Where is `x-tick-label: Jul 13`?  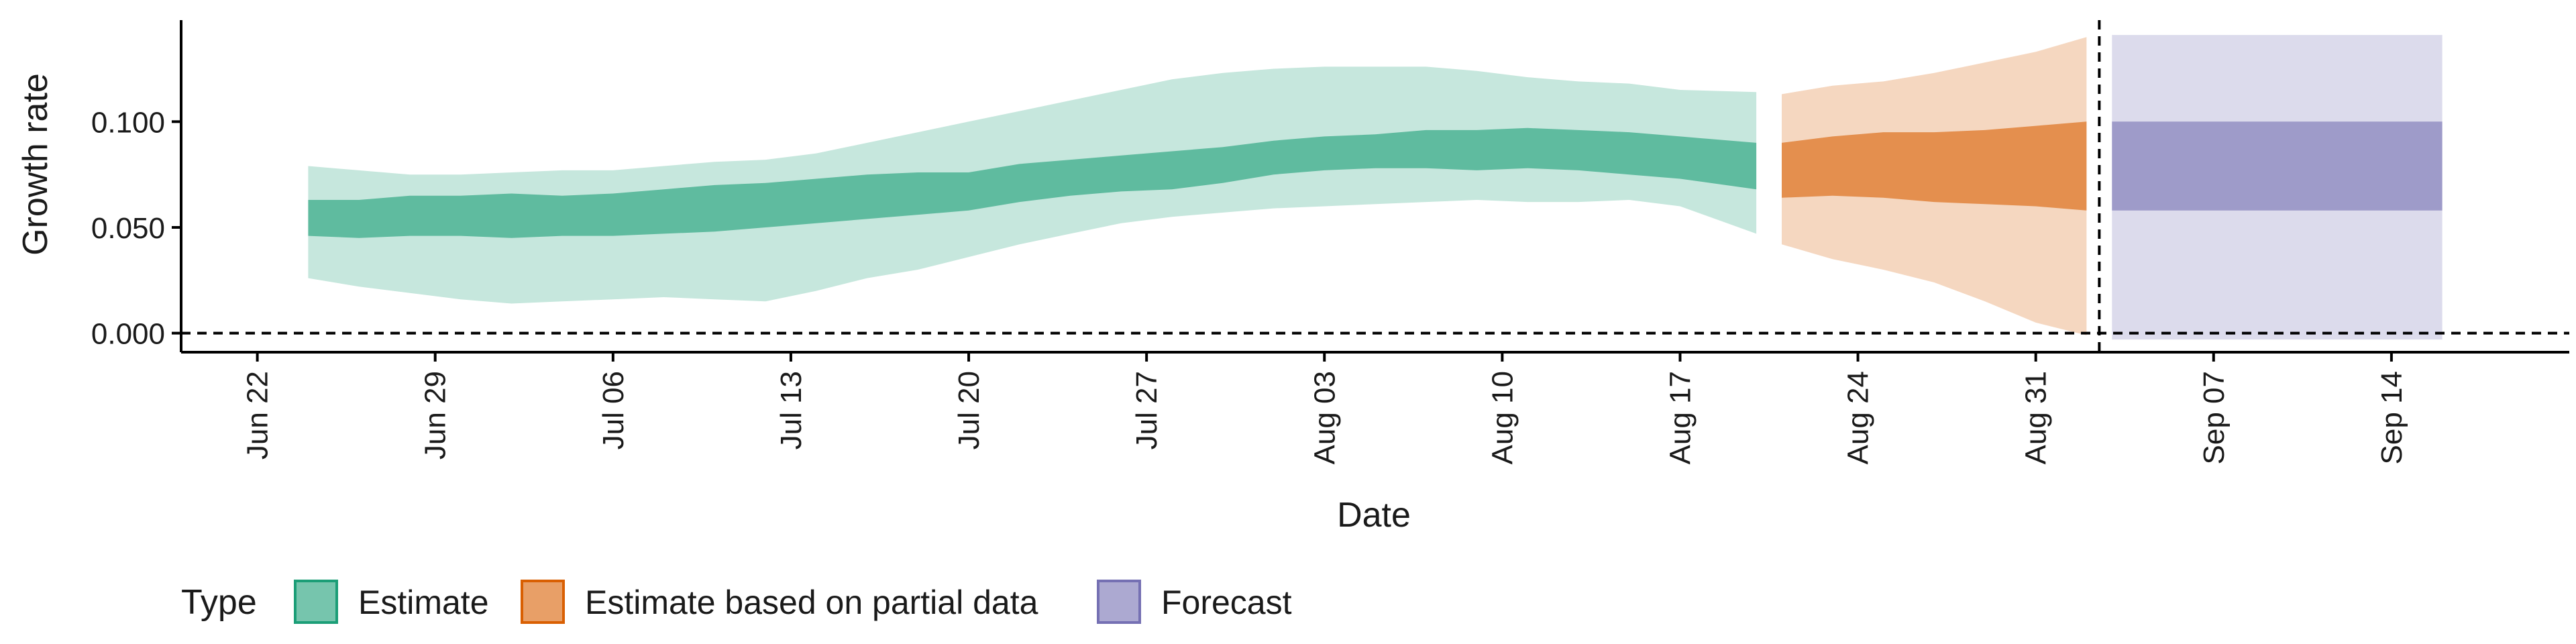 x-tick-label: Jul 13 is located at coordinates (791, 410).